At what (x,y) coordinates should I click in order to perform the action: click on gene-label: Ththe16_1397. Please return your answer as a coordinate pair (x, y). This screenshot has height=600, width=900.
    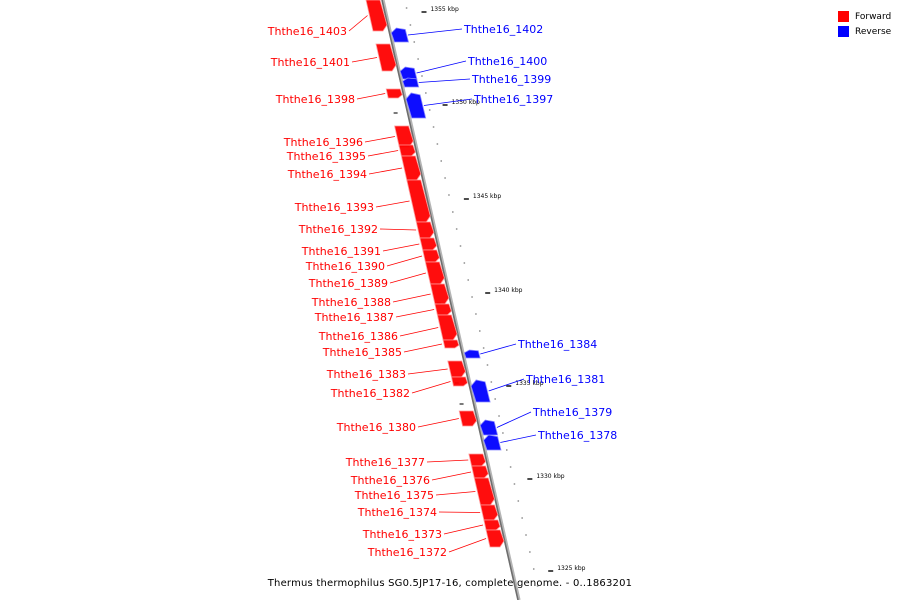
    Looking at the image, I should click on (513, 99).